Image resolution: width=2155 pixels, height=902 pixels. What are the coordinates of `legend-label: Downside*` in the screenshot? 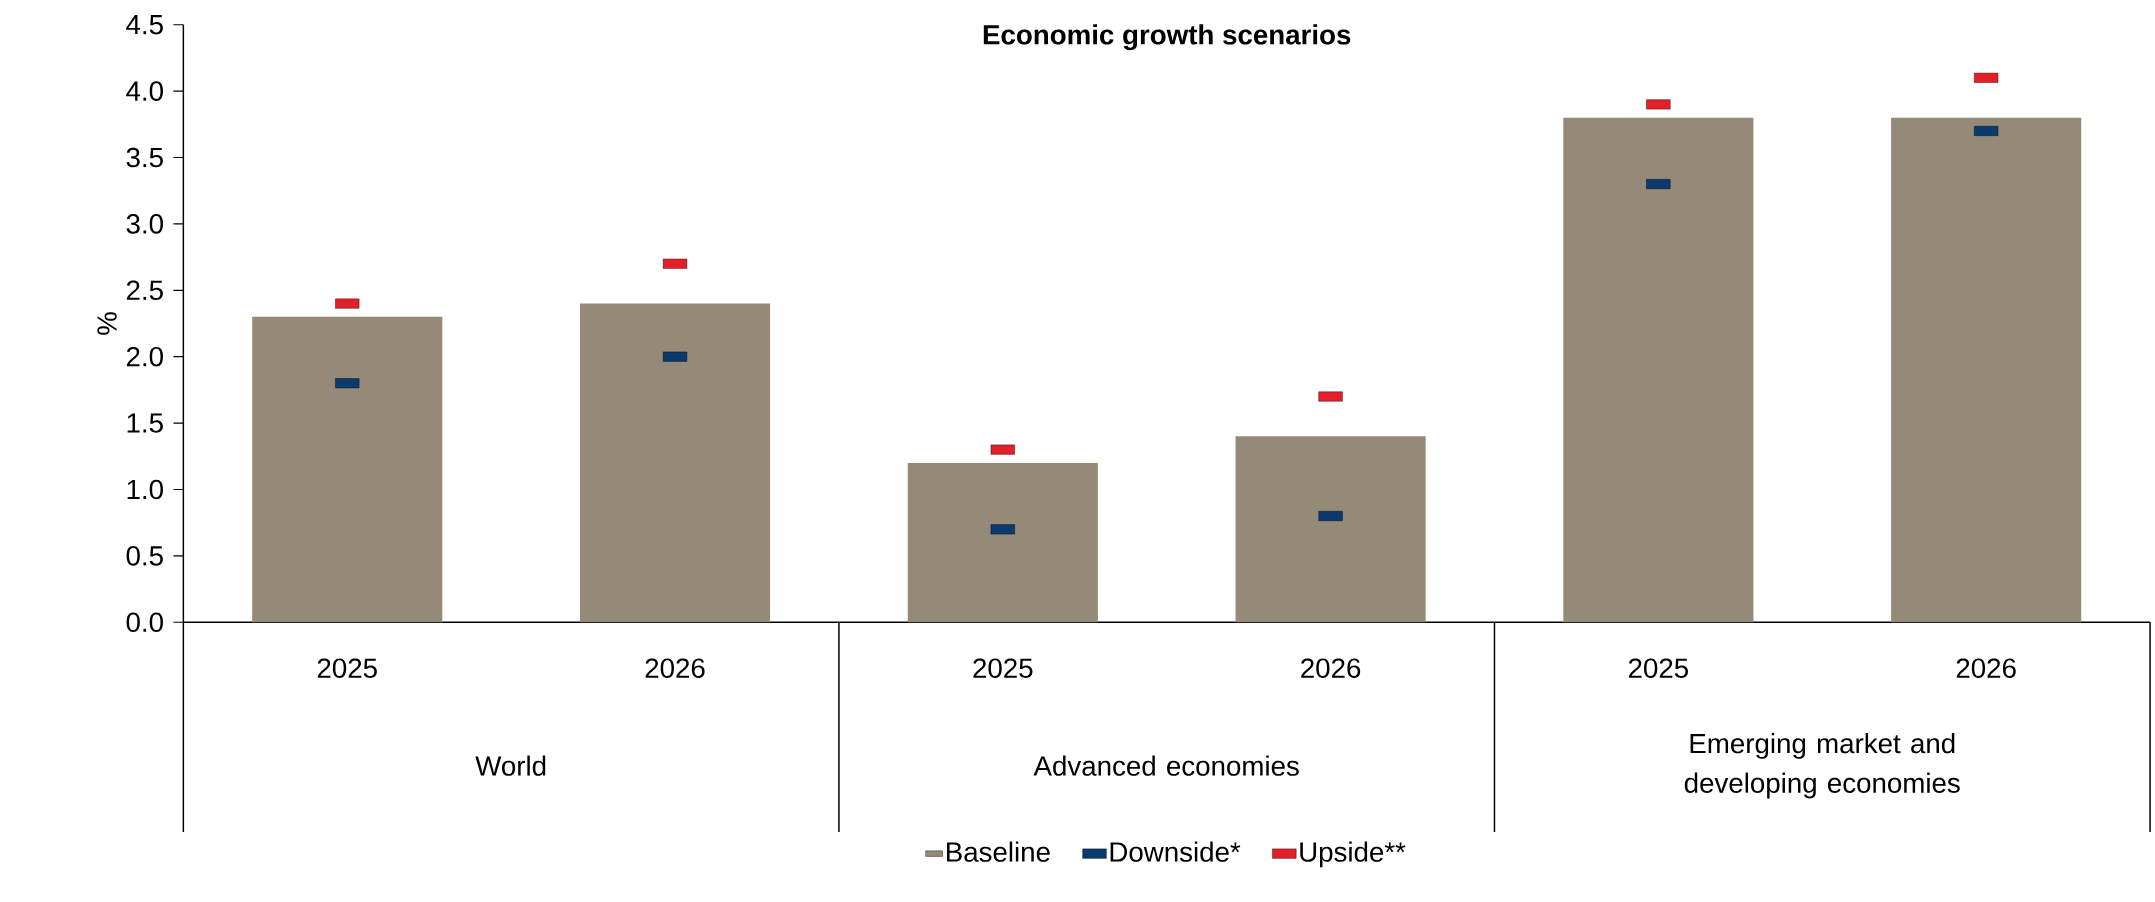 It's located at (1175, 851).